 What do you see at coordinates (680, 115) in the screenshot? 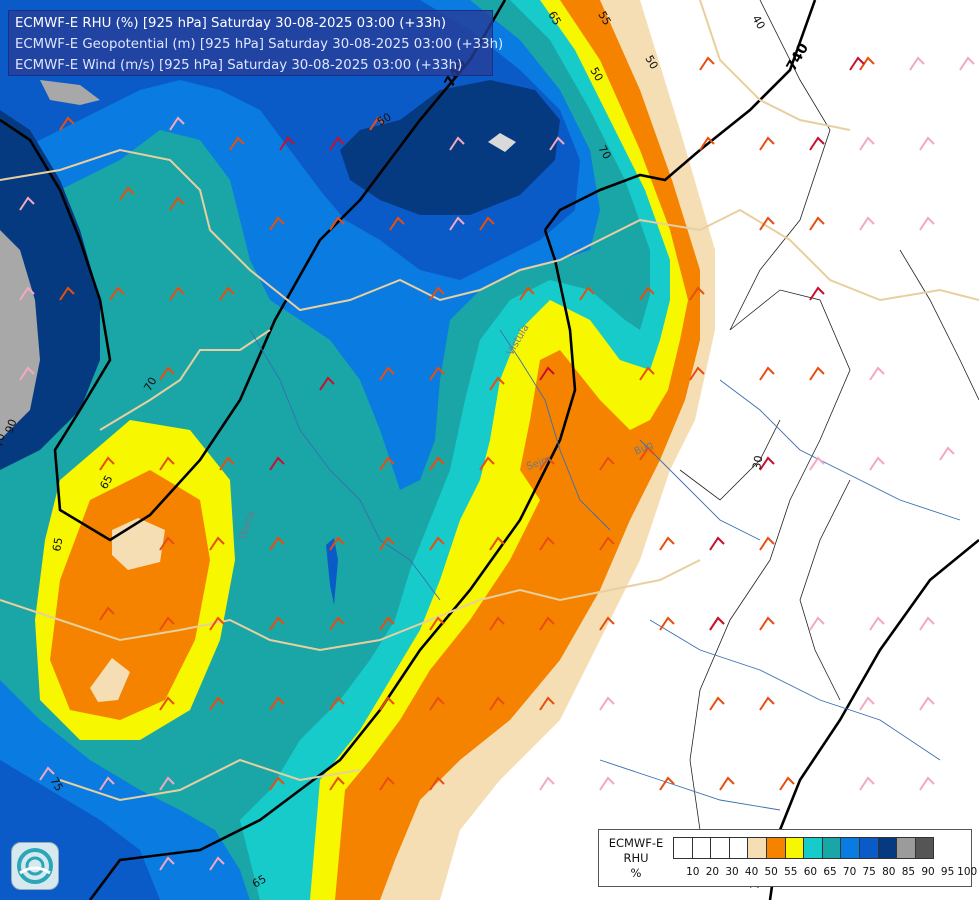
I see `geopotential-contour-north` at bounding box center [680, 115].